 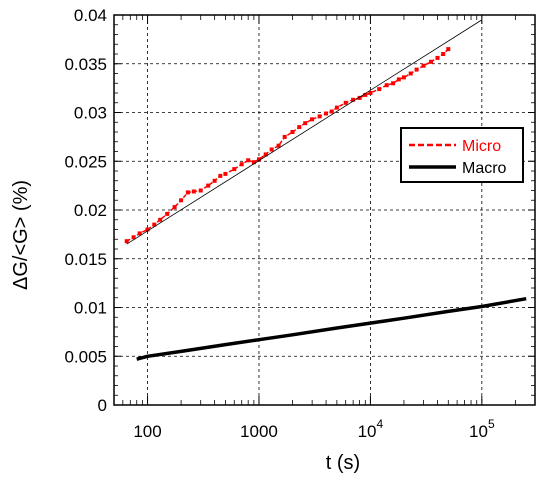 I want to click on y-tick-label: 0.03, so click(x=90, y=113).